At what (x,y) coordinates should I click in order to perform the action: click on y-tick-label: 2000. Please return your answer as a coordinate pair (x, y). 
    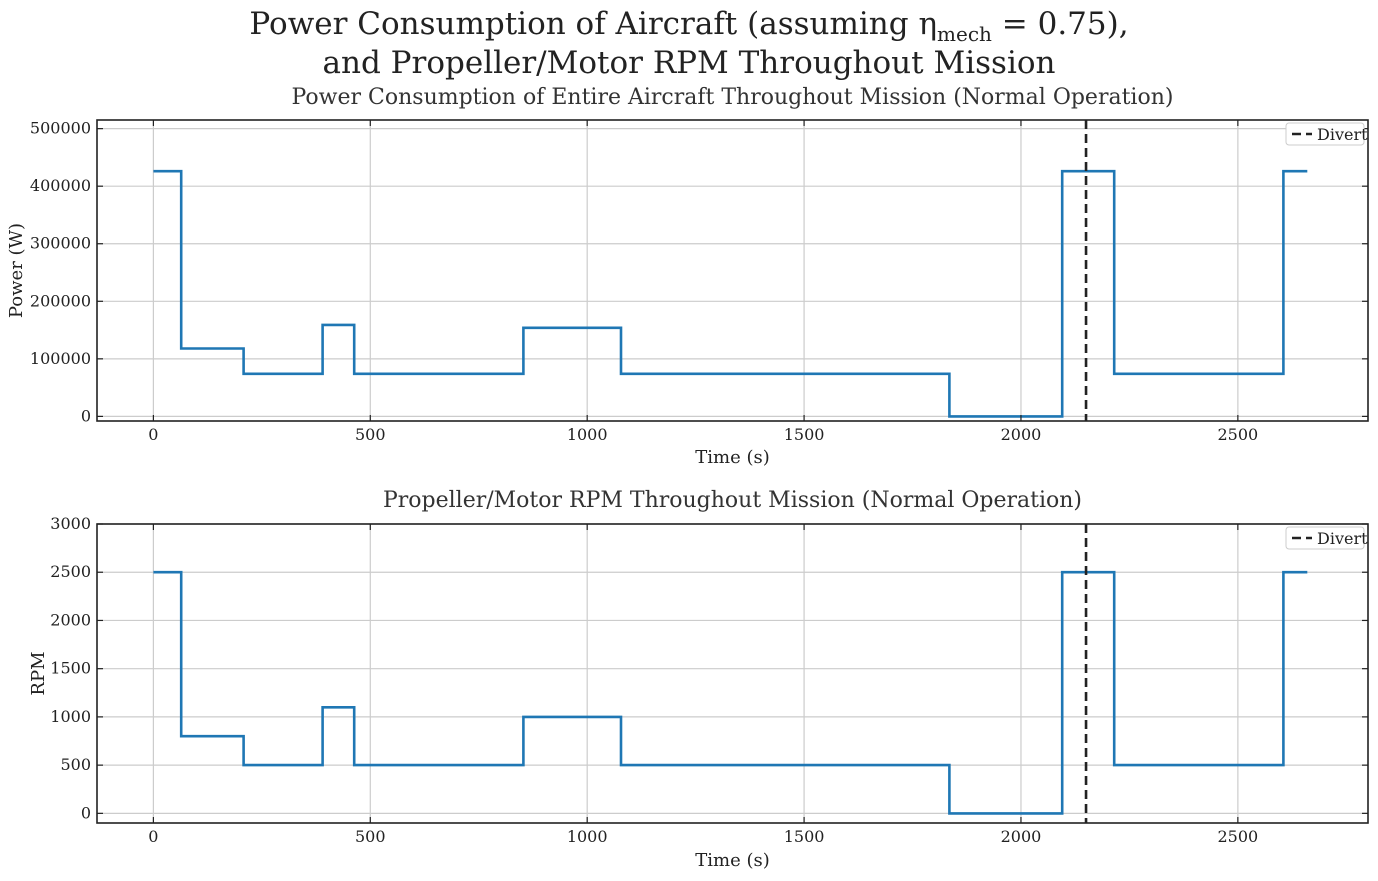
    Looking at the image, I should click on (70, 619).